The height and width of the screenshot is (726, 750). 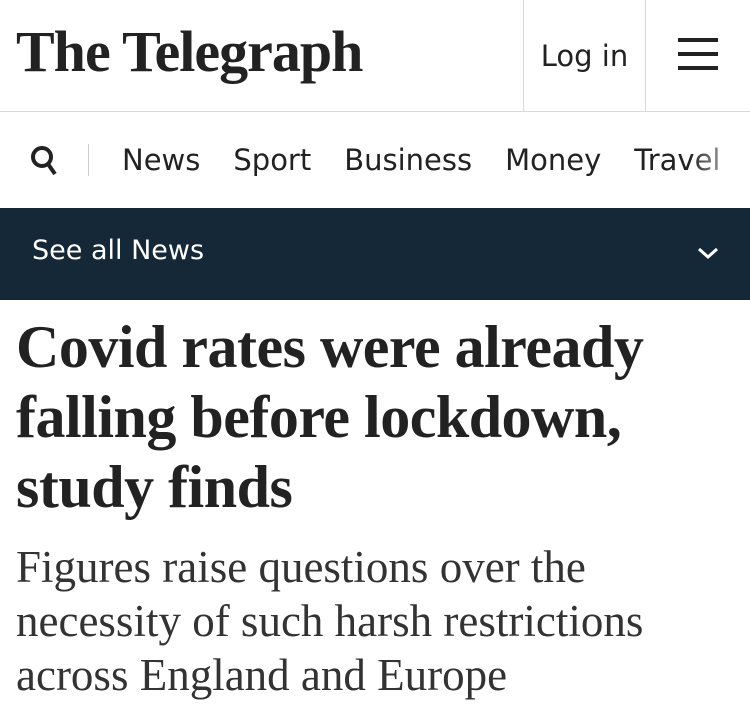 What do you see at coordinates (375, 254) in the screenshot?
I see `section-bar: See all News` at bounding box center [375, 254].